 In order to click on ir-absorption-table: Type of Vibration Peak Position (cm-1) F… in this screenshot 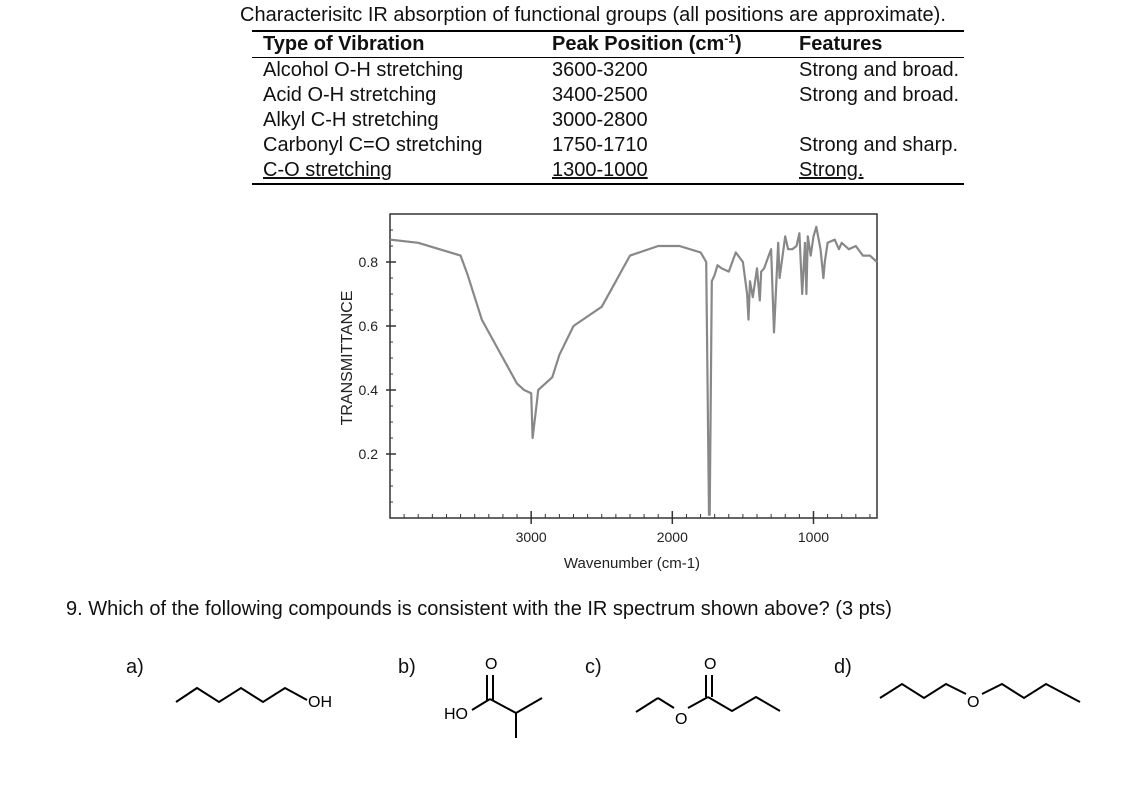, I will do `click(608, 107)`.